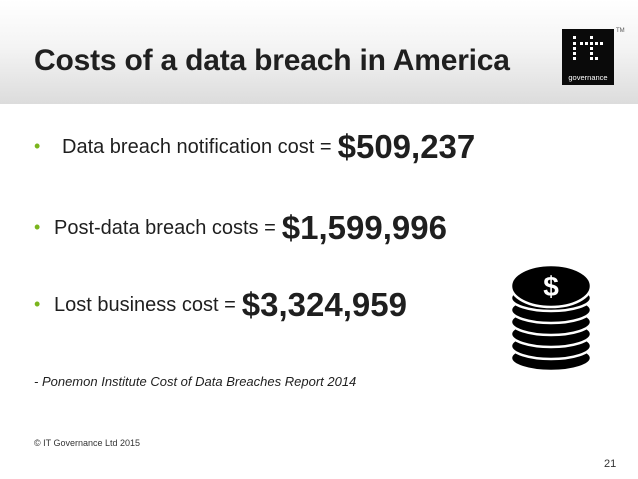 The height and width of the screenshot is (479, 638). Describe the element at coordinates (364, 227) in the screenshot. I see `bullet-amount: $1,599,996` at that location.